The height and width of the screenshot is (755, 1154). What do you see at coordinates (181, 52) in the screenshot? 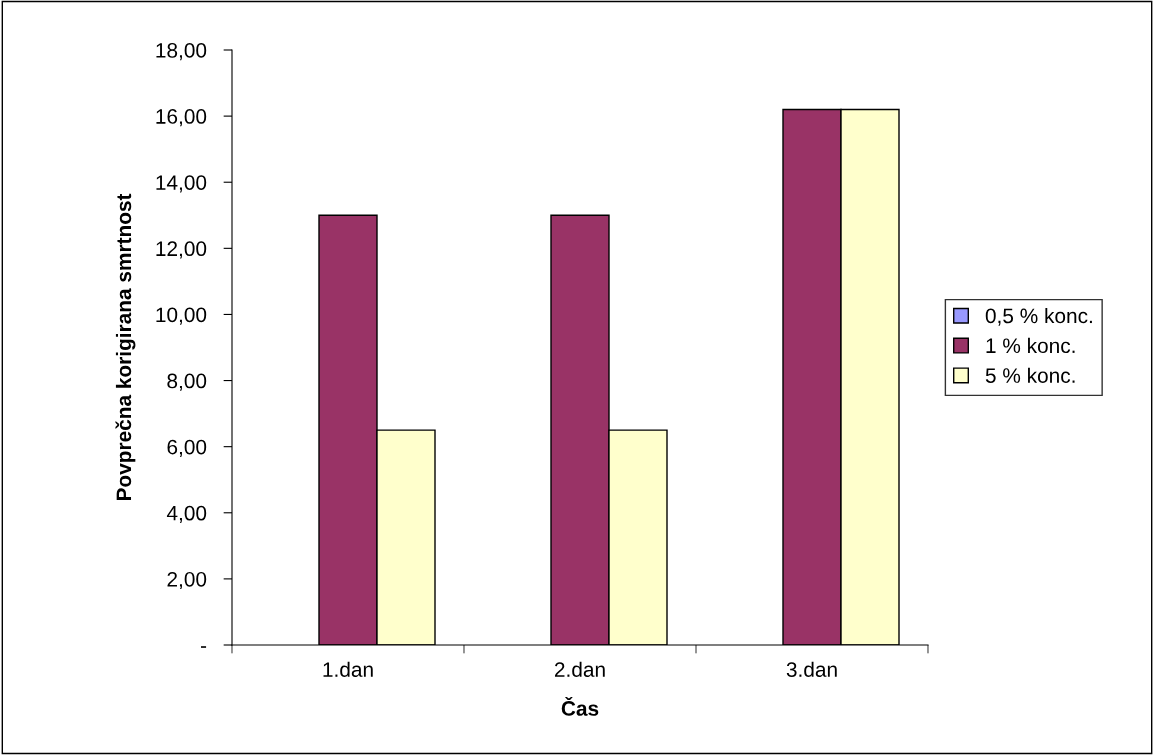
I see `y-tick-label: 18,00` at bounding box center [181, 52].